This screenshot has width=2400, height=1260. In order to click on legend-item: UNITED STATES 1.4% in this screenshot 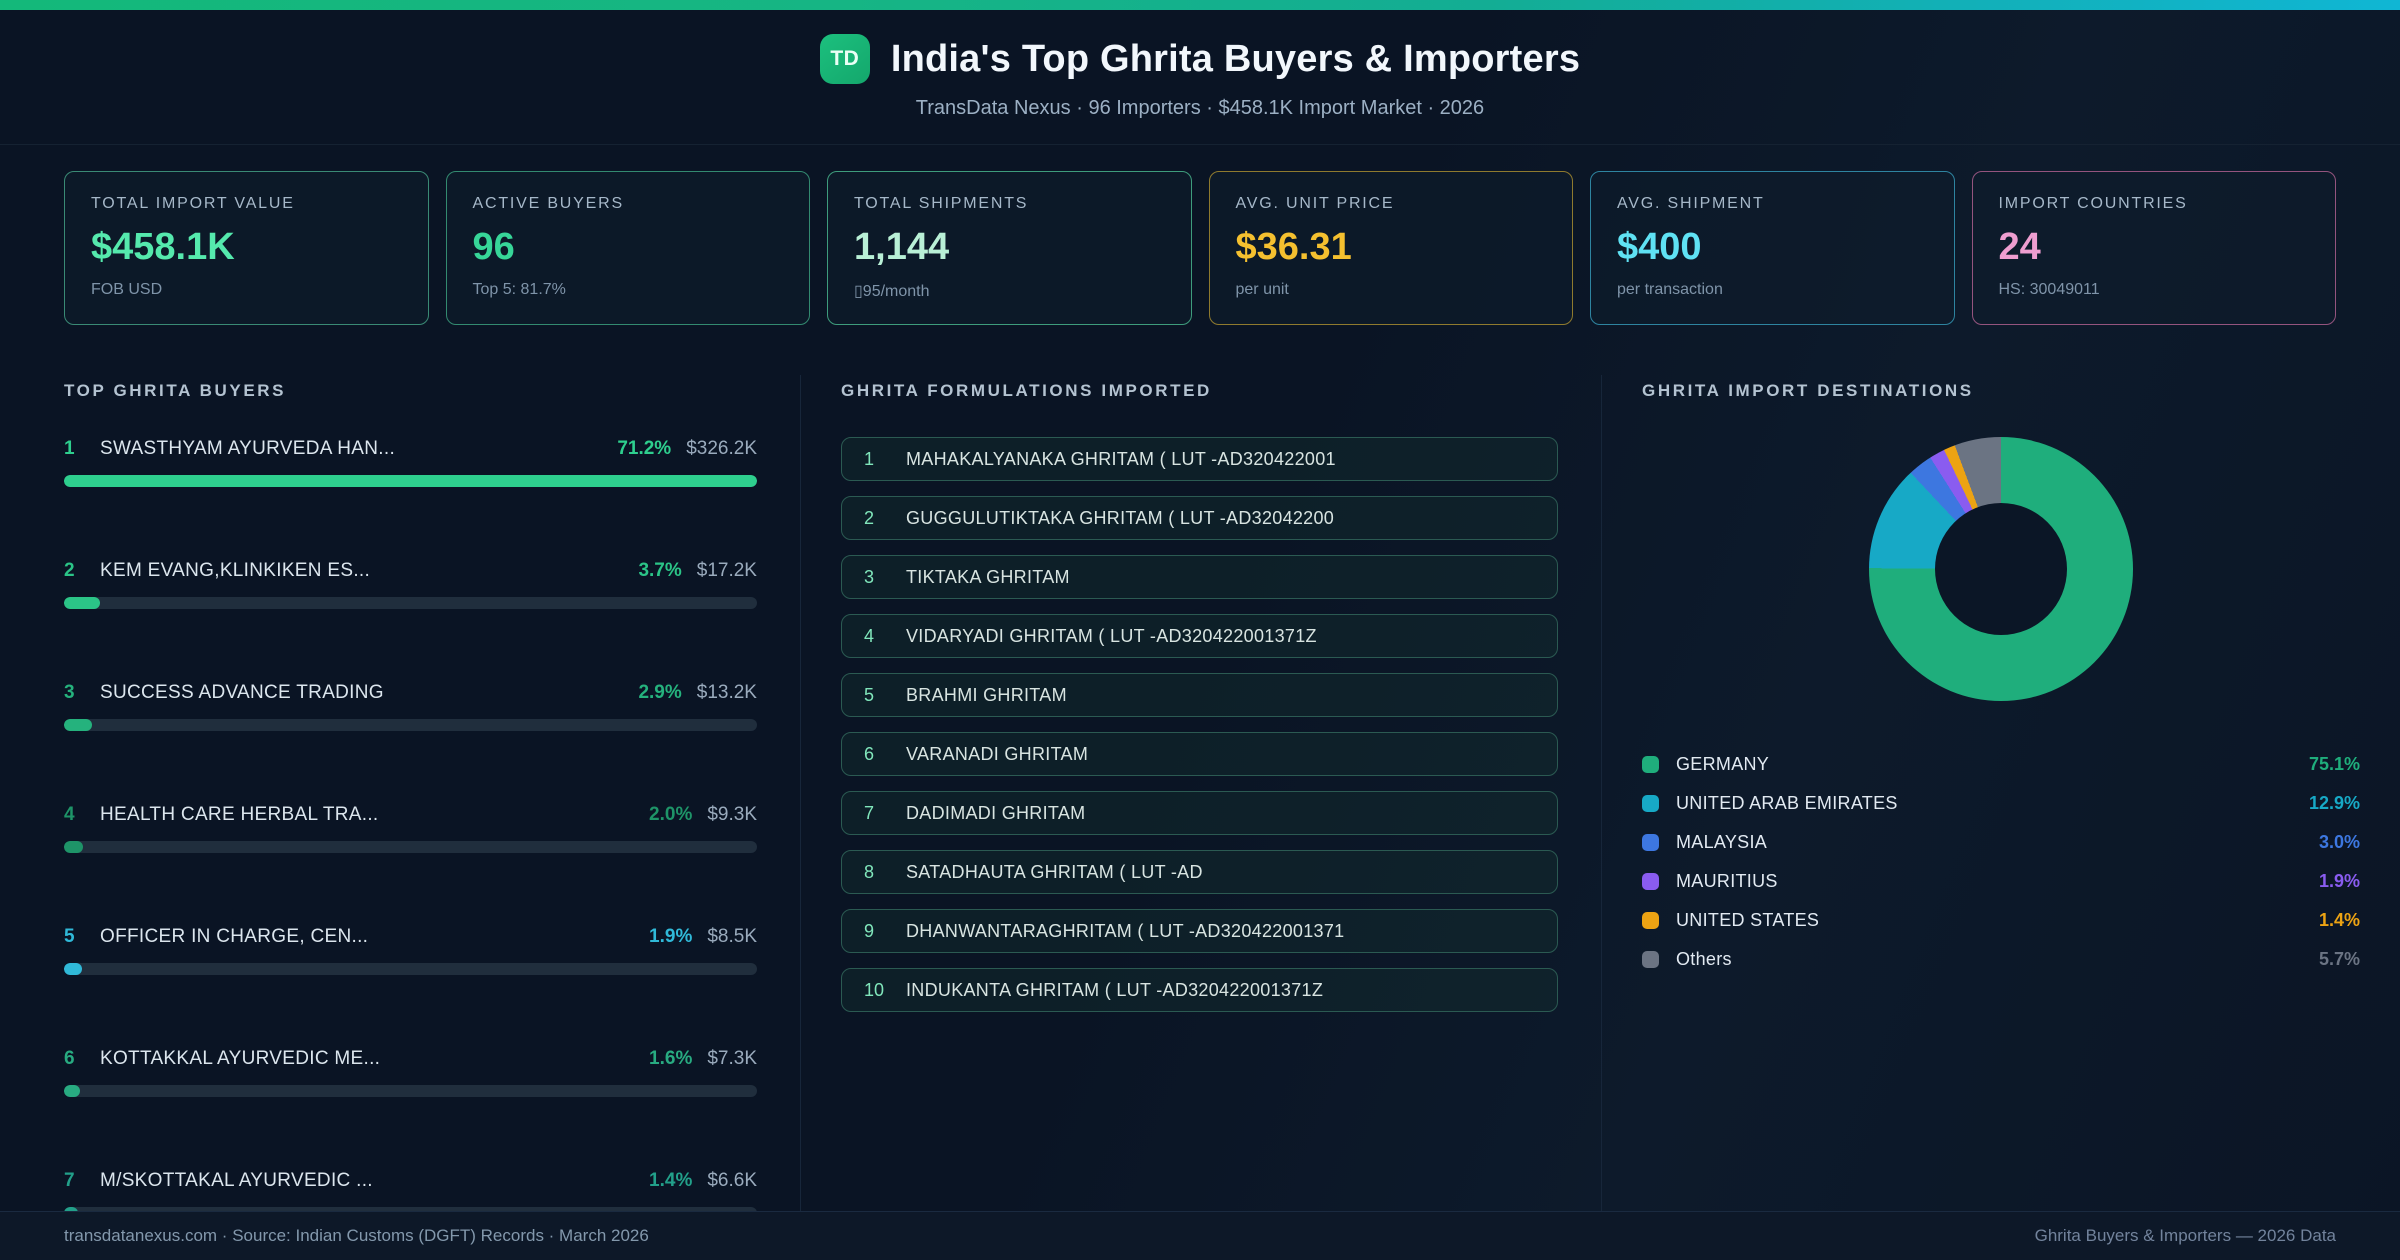, I will do `click(2001, 920)`.